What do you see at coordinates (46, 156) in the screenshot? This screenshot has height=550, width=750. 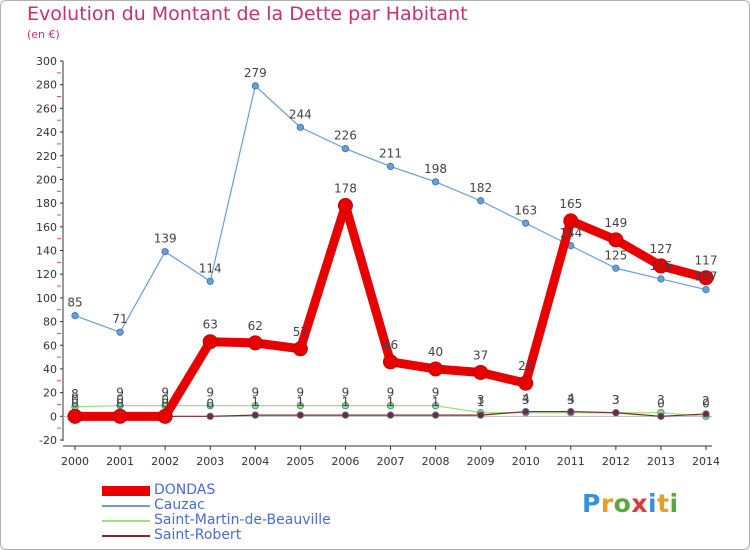 I see `y-tick-label: 220` at bounding box center [46, 156].